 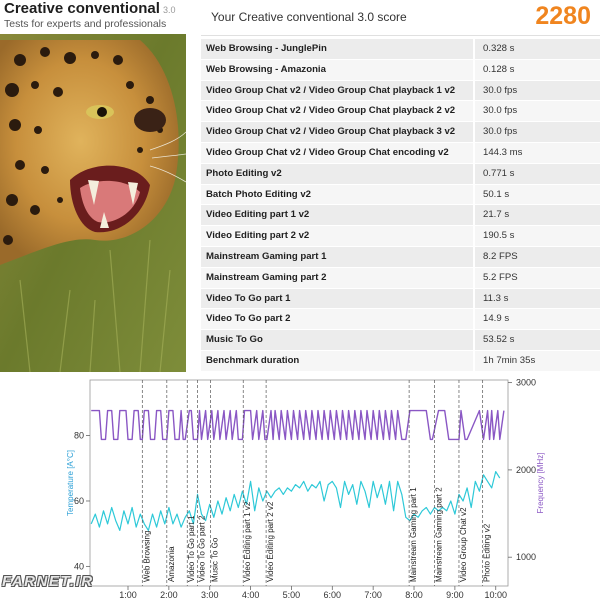 I want to click on benchmark-marker-label: Video Group Chat v2, so click(x=463, y=544).